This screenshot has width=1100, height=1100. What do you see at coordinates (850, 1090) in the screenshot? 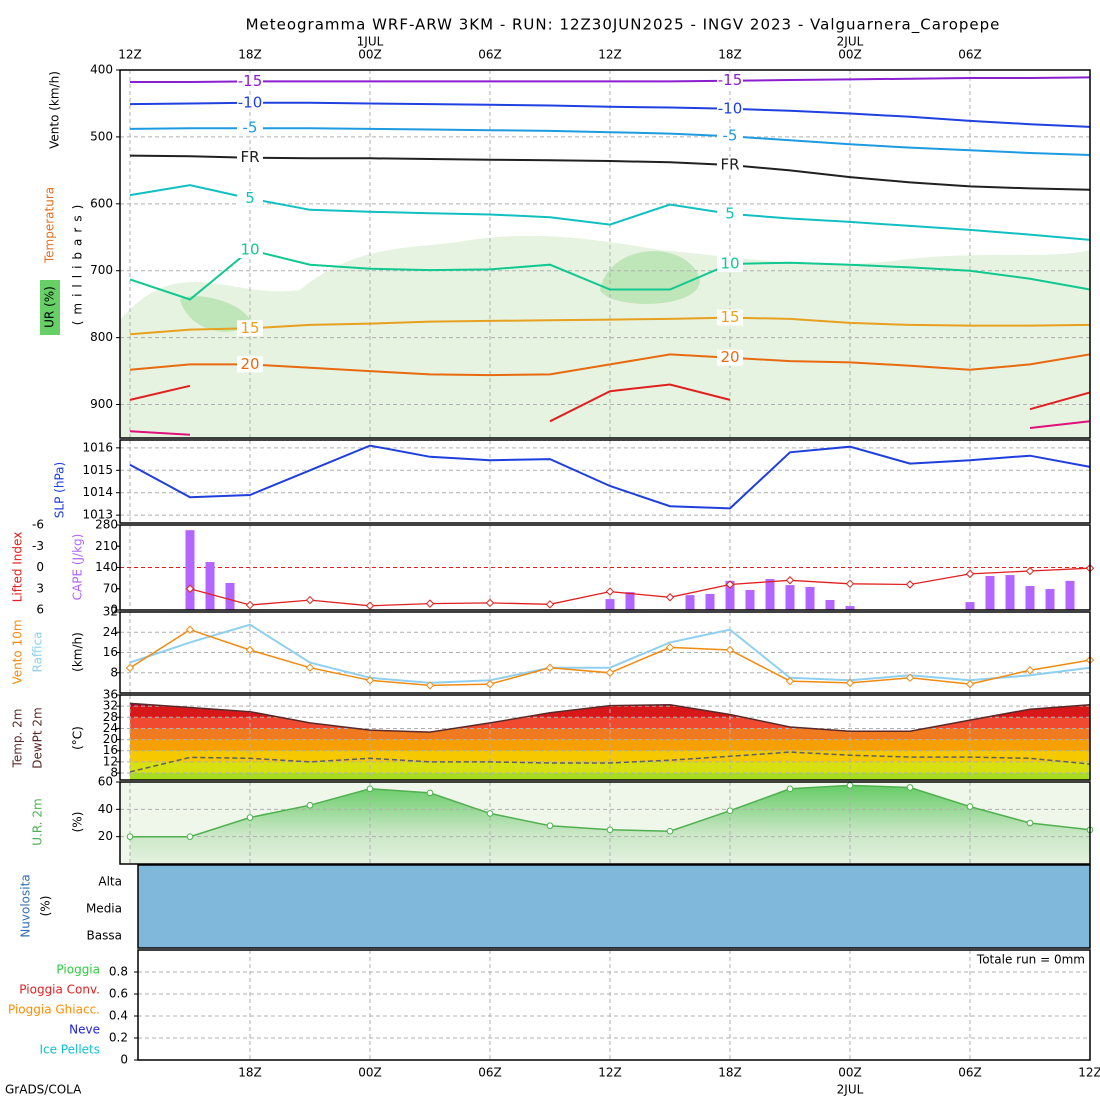
I see `date-label: 2JUL` at bounding box center [850, 1090].